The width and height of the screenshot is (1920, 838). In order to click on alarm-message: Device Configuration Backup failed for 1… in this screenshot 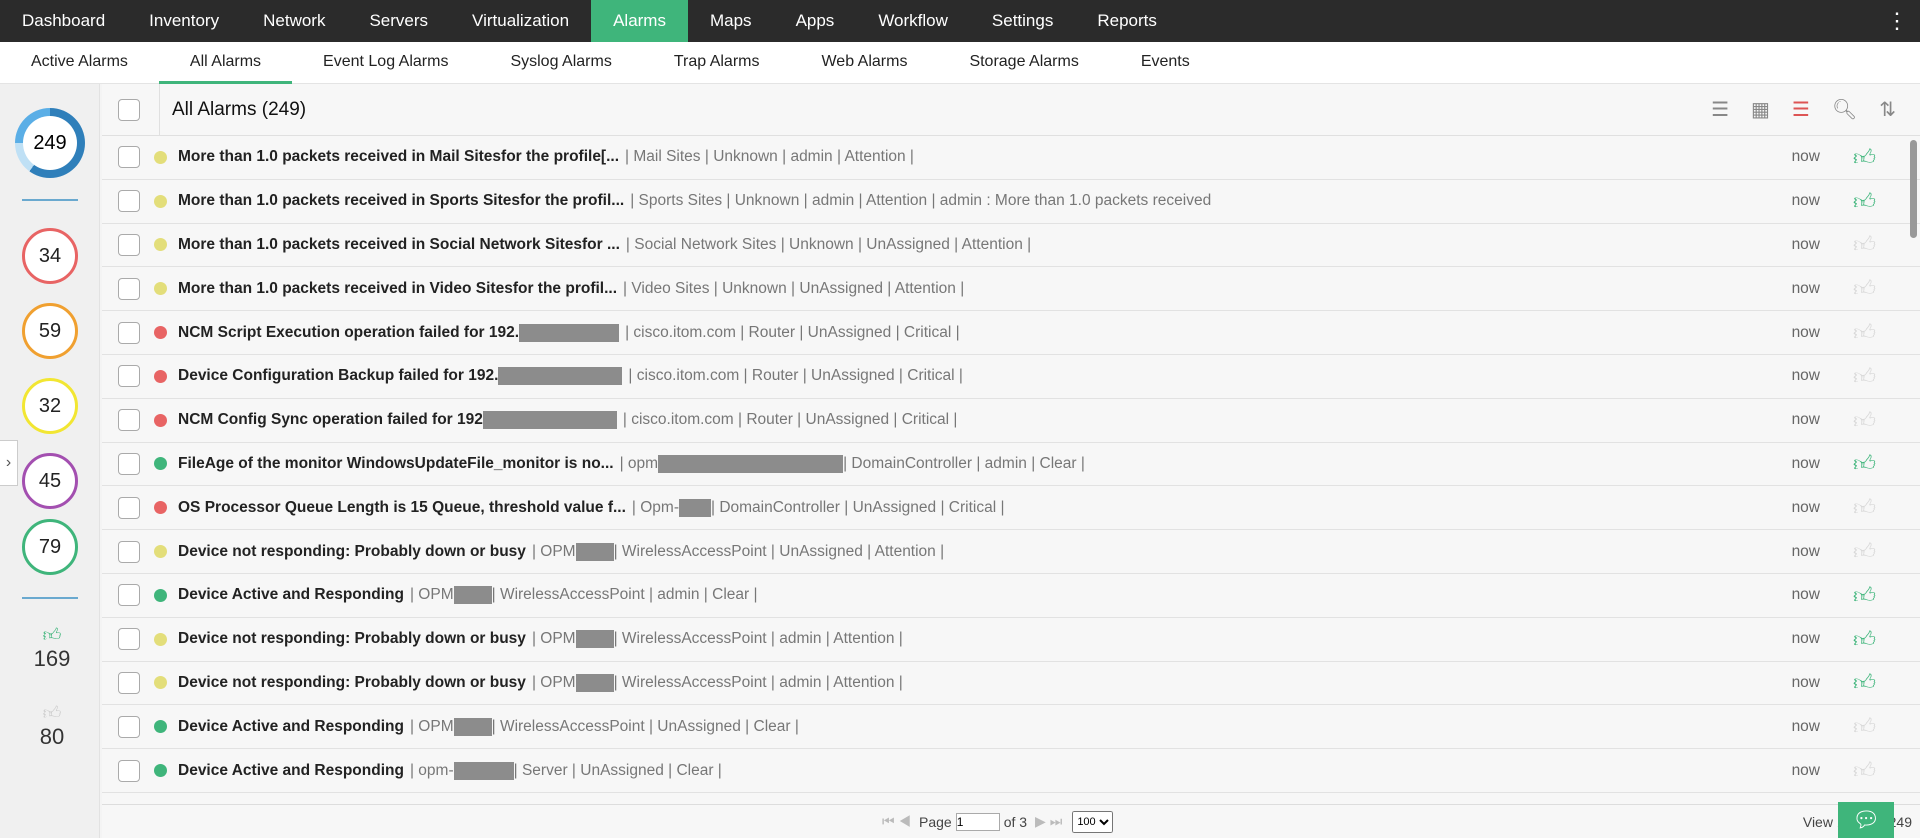, I will do `click(338, 376)`.